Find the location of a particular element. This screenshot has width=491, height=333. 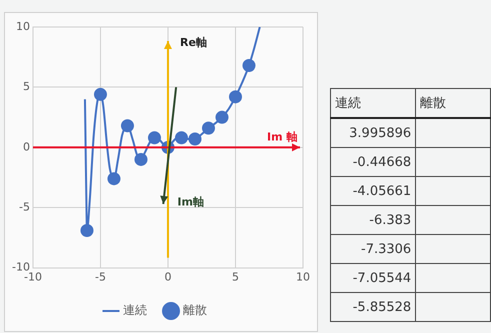

legend-label: 離散 is located at coordinates (195, 310).